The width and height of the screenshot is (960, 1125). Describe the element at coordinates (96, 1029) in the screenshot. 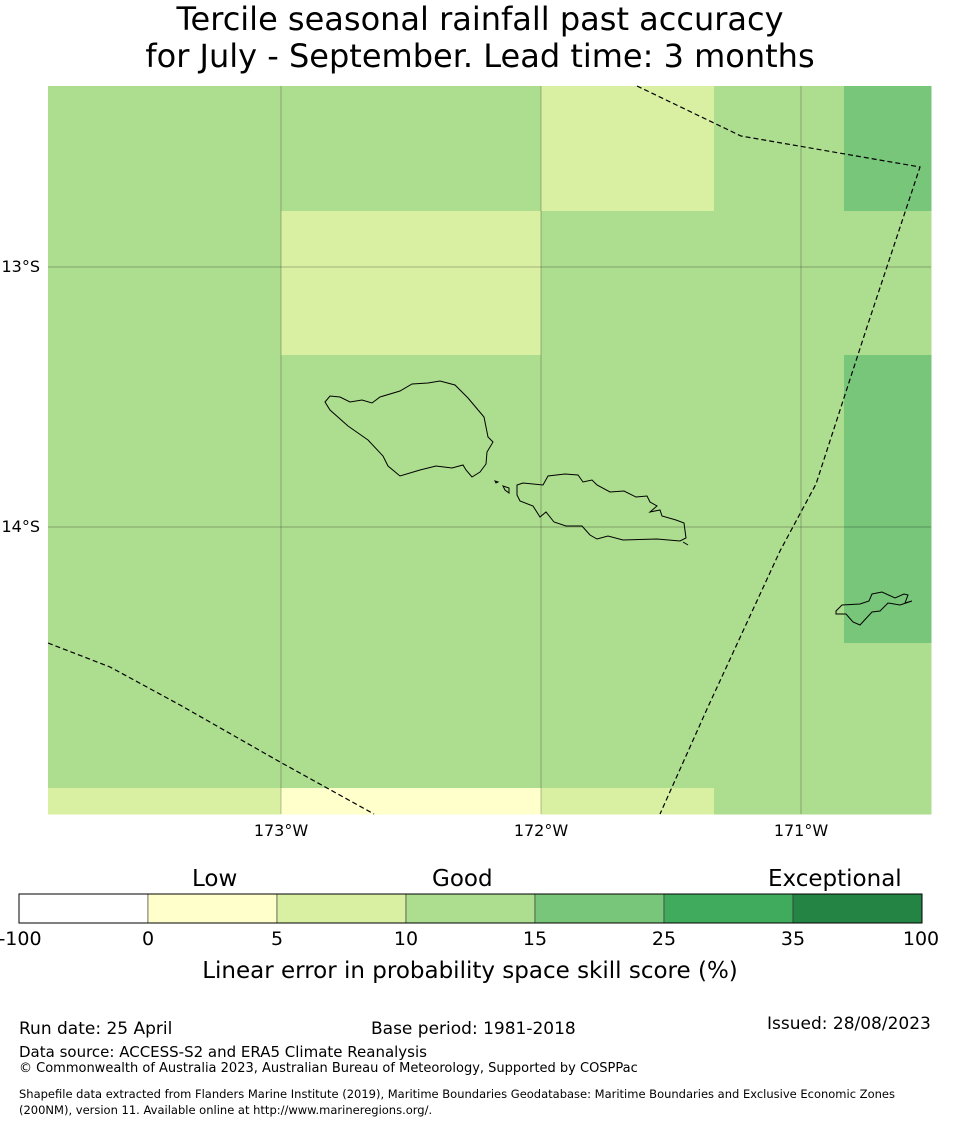

I see `run-date: Run date: 25 April` at that location.